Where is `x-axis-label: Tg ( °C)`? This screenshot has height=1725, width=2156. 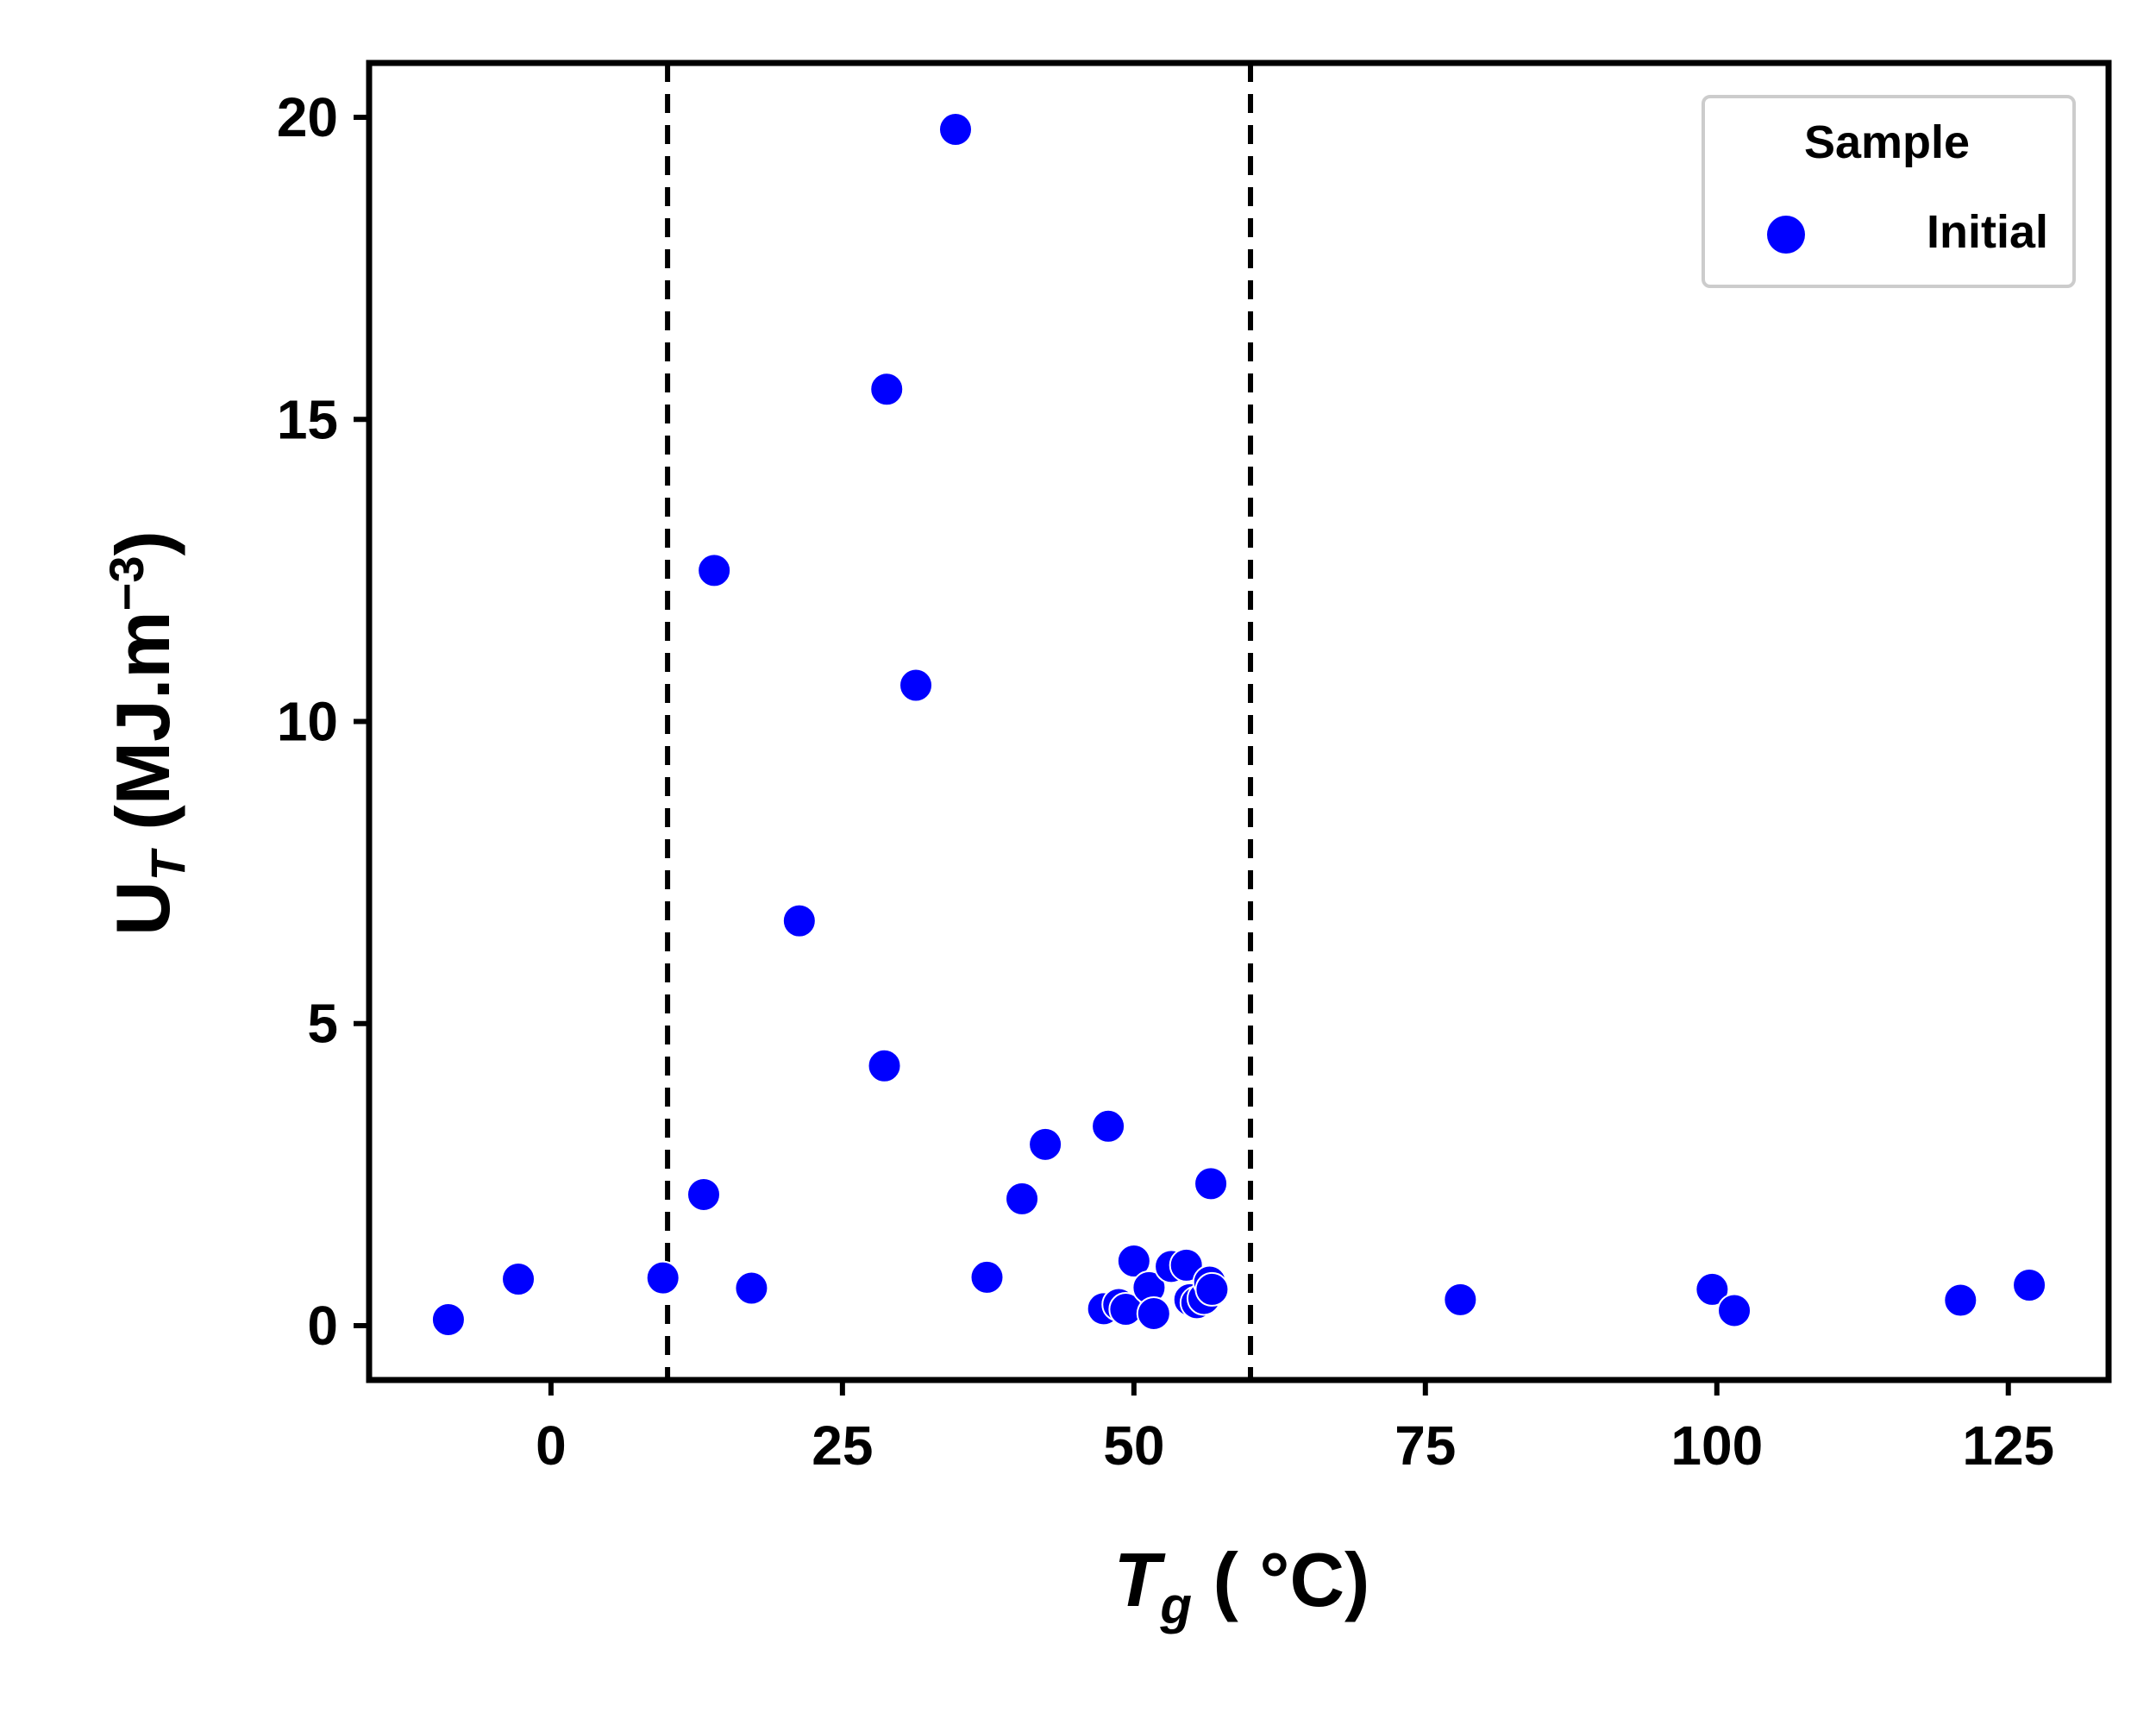 x-axis-label: Tg ( °C) is located at coordinates (1242, 1586).